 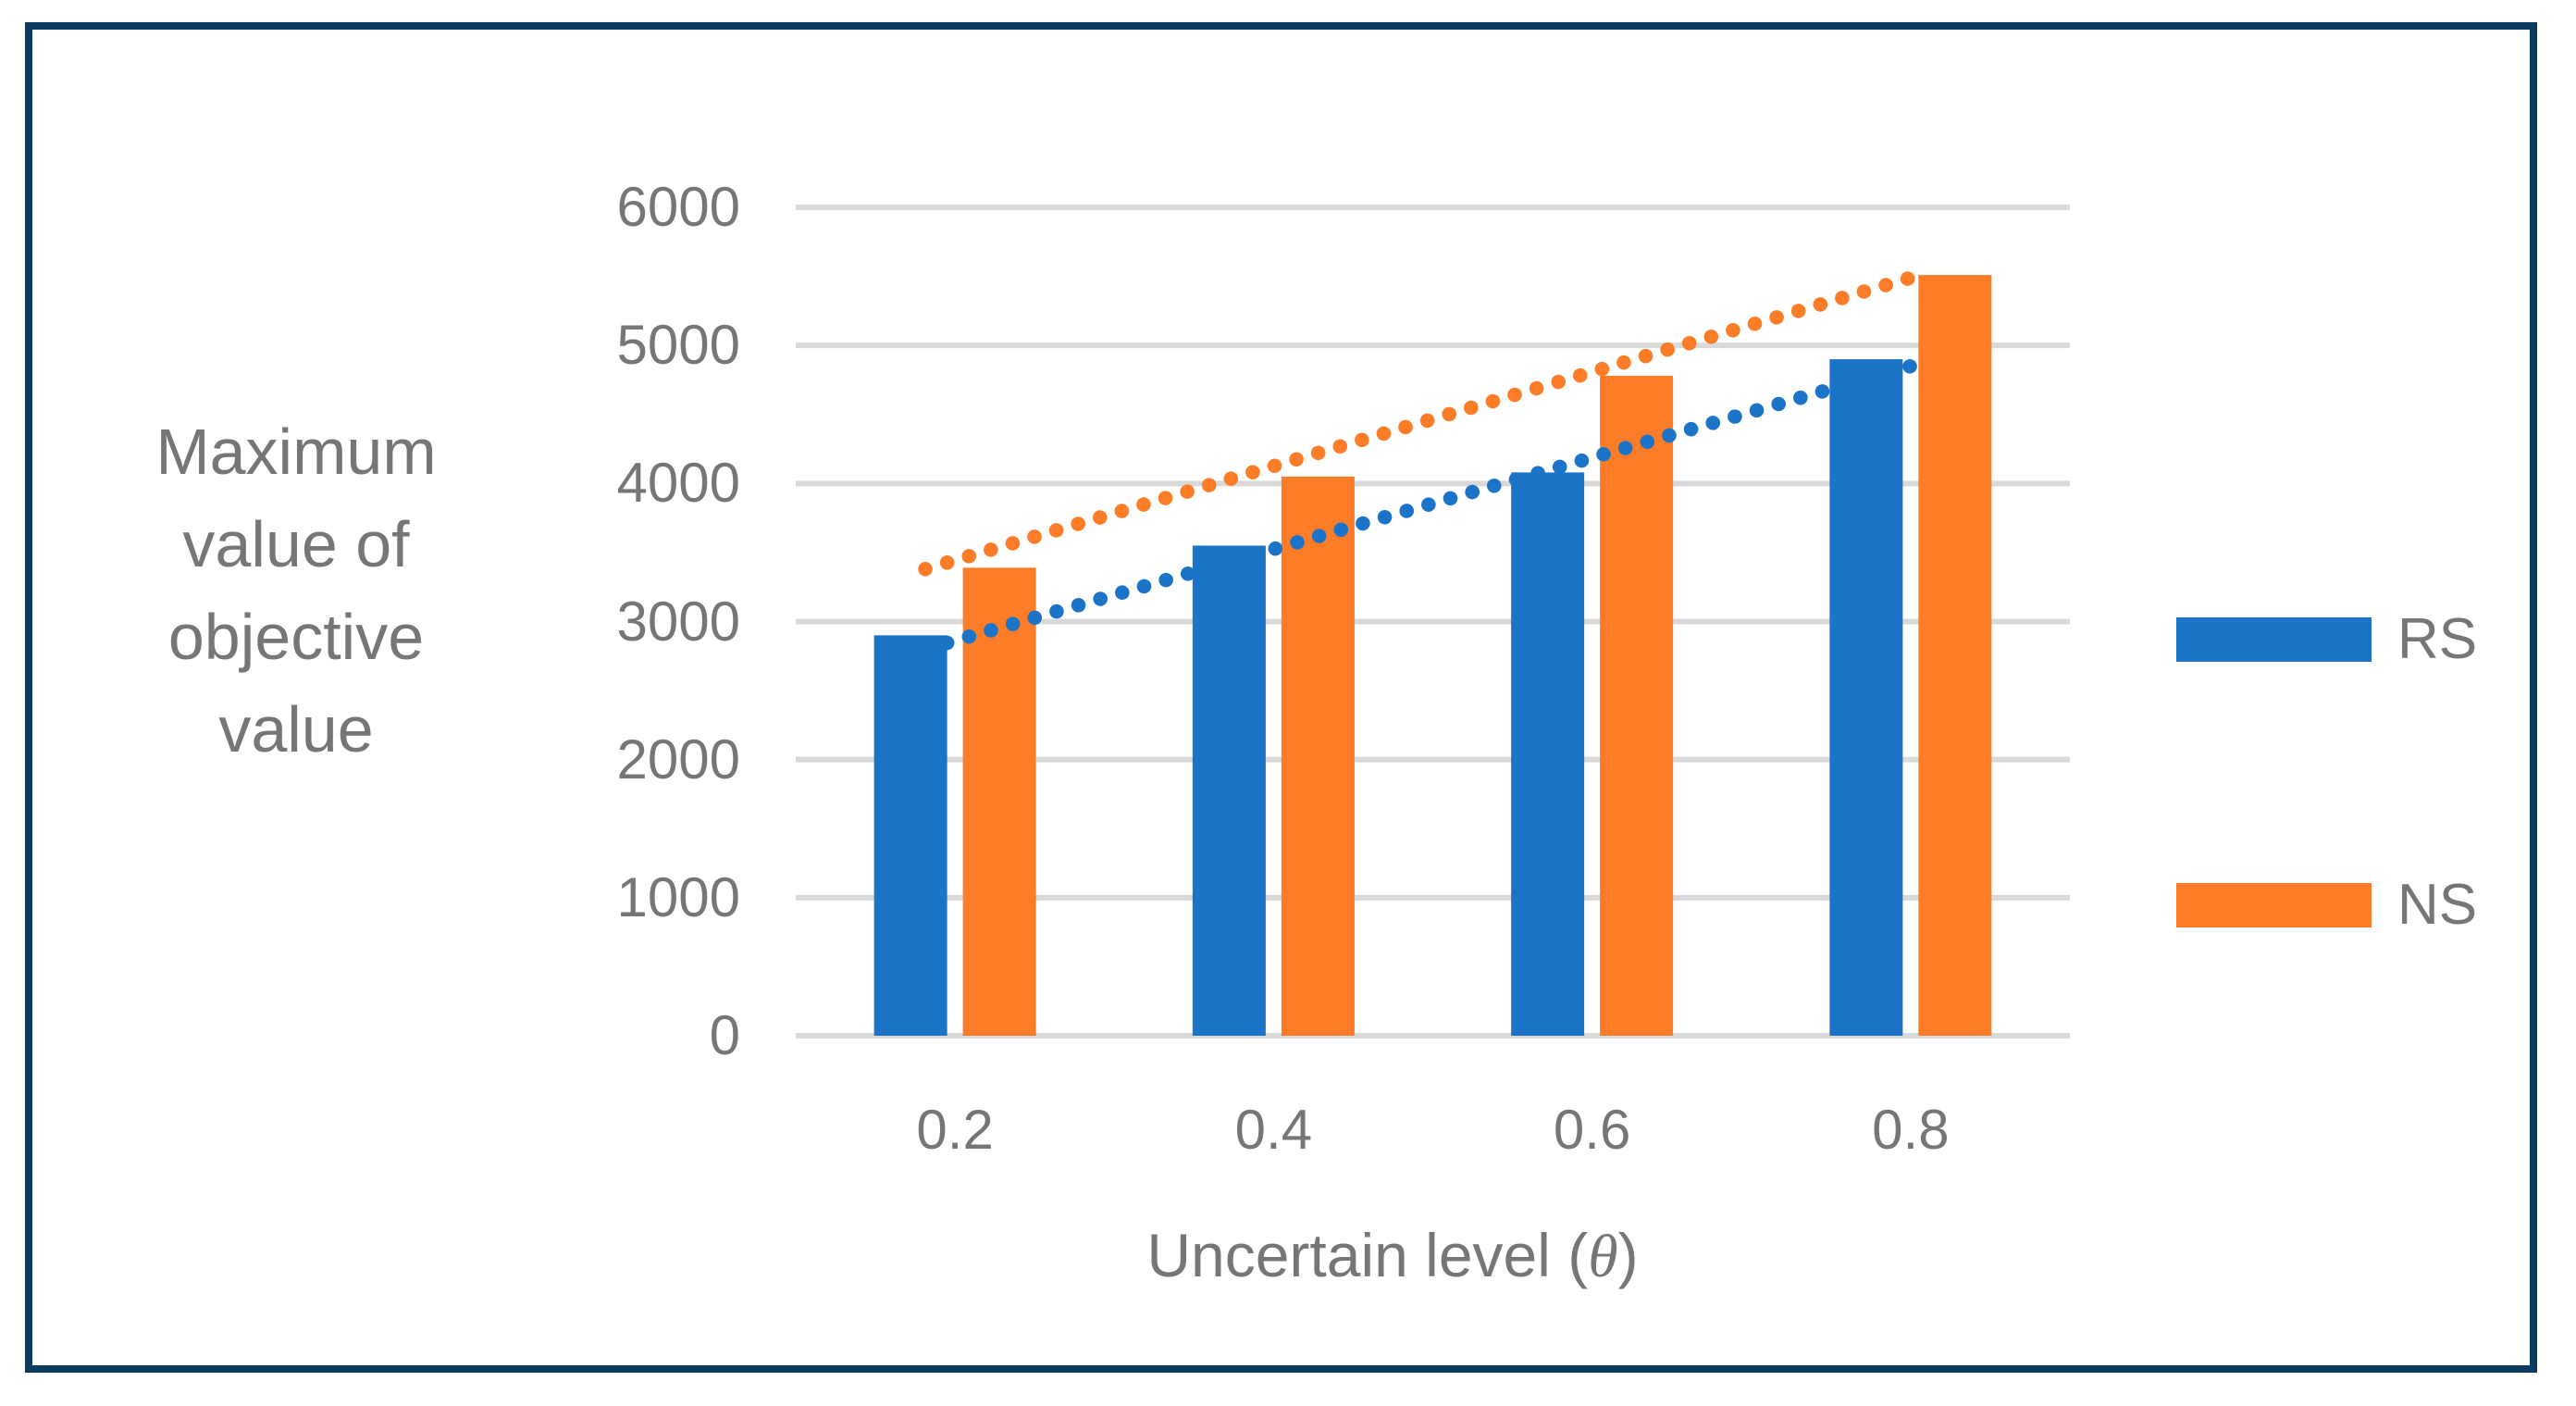 What do you see at coordinates (2274, 639) in the screenshot?
I see `legend-swatch-rs` at bounding box center [2274, 639].